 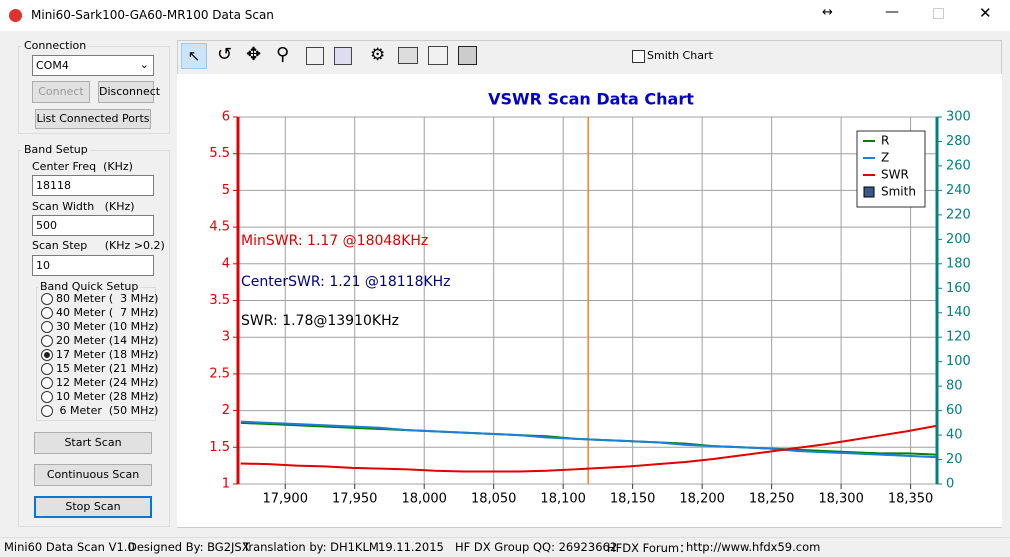 What do you see at coordinates (107, 326) in the screenshot?
I see `band-label: 30 Meter (10 MHz)` at bounding box center [107, 326].